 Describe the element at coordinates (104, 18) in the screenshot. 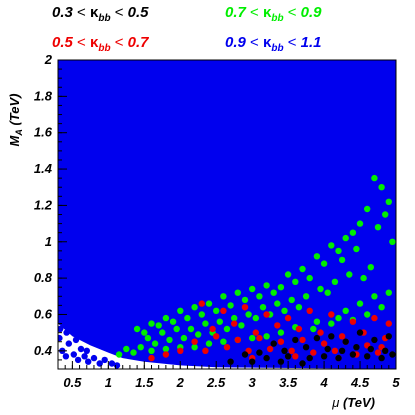

I see `legend-sub: bb` at that location.